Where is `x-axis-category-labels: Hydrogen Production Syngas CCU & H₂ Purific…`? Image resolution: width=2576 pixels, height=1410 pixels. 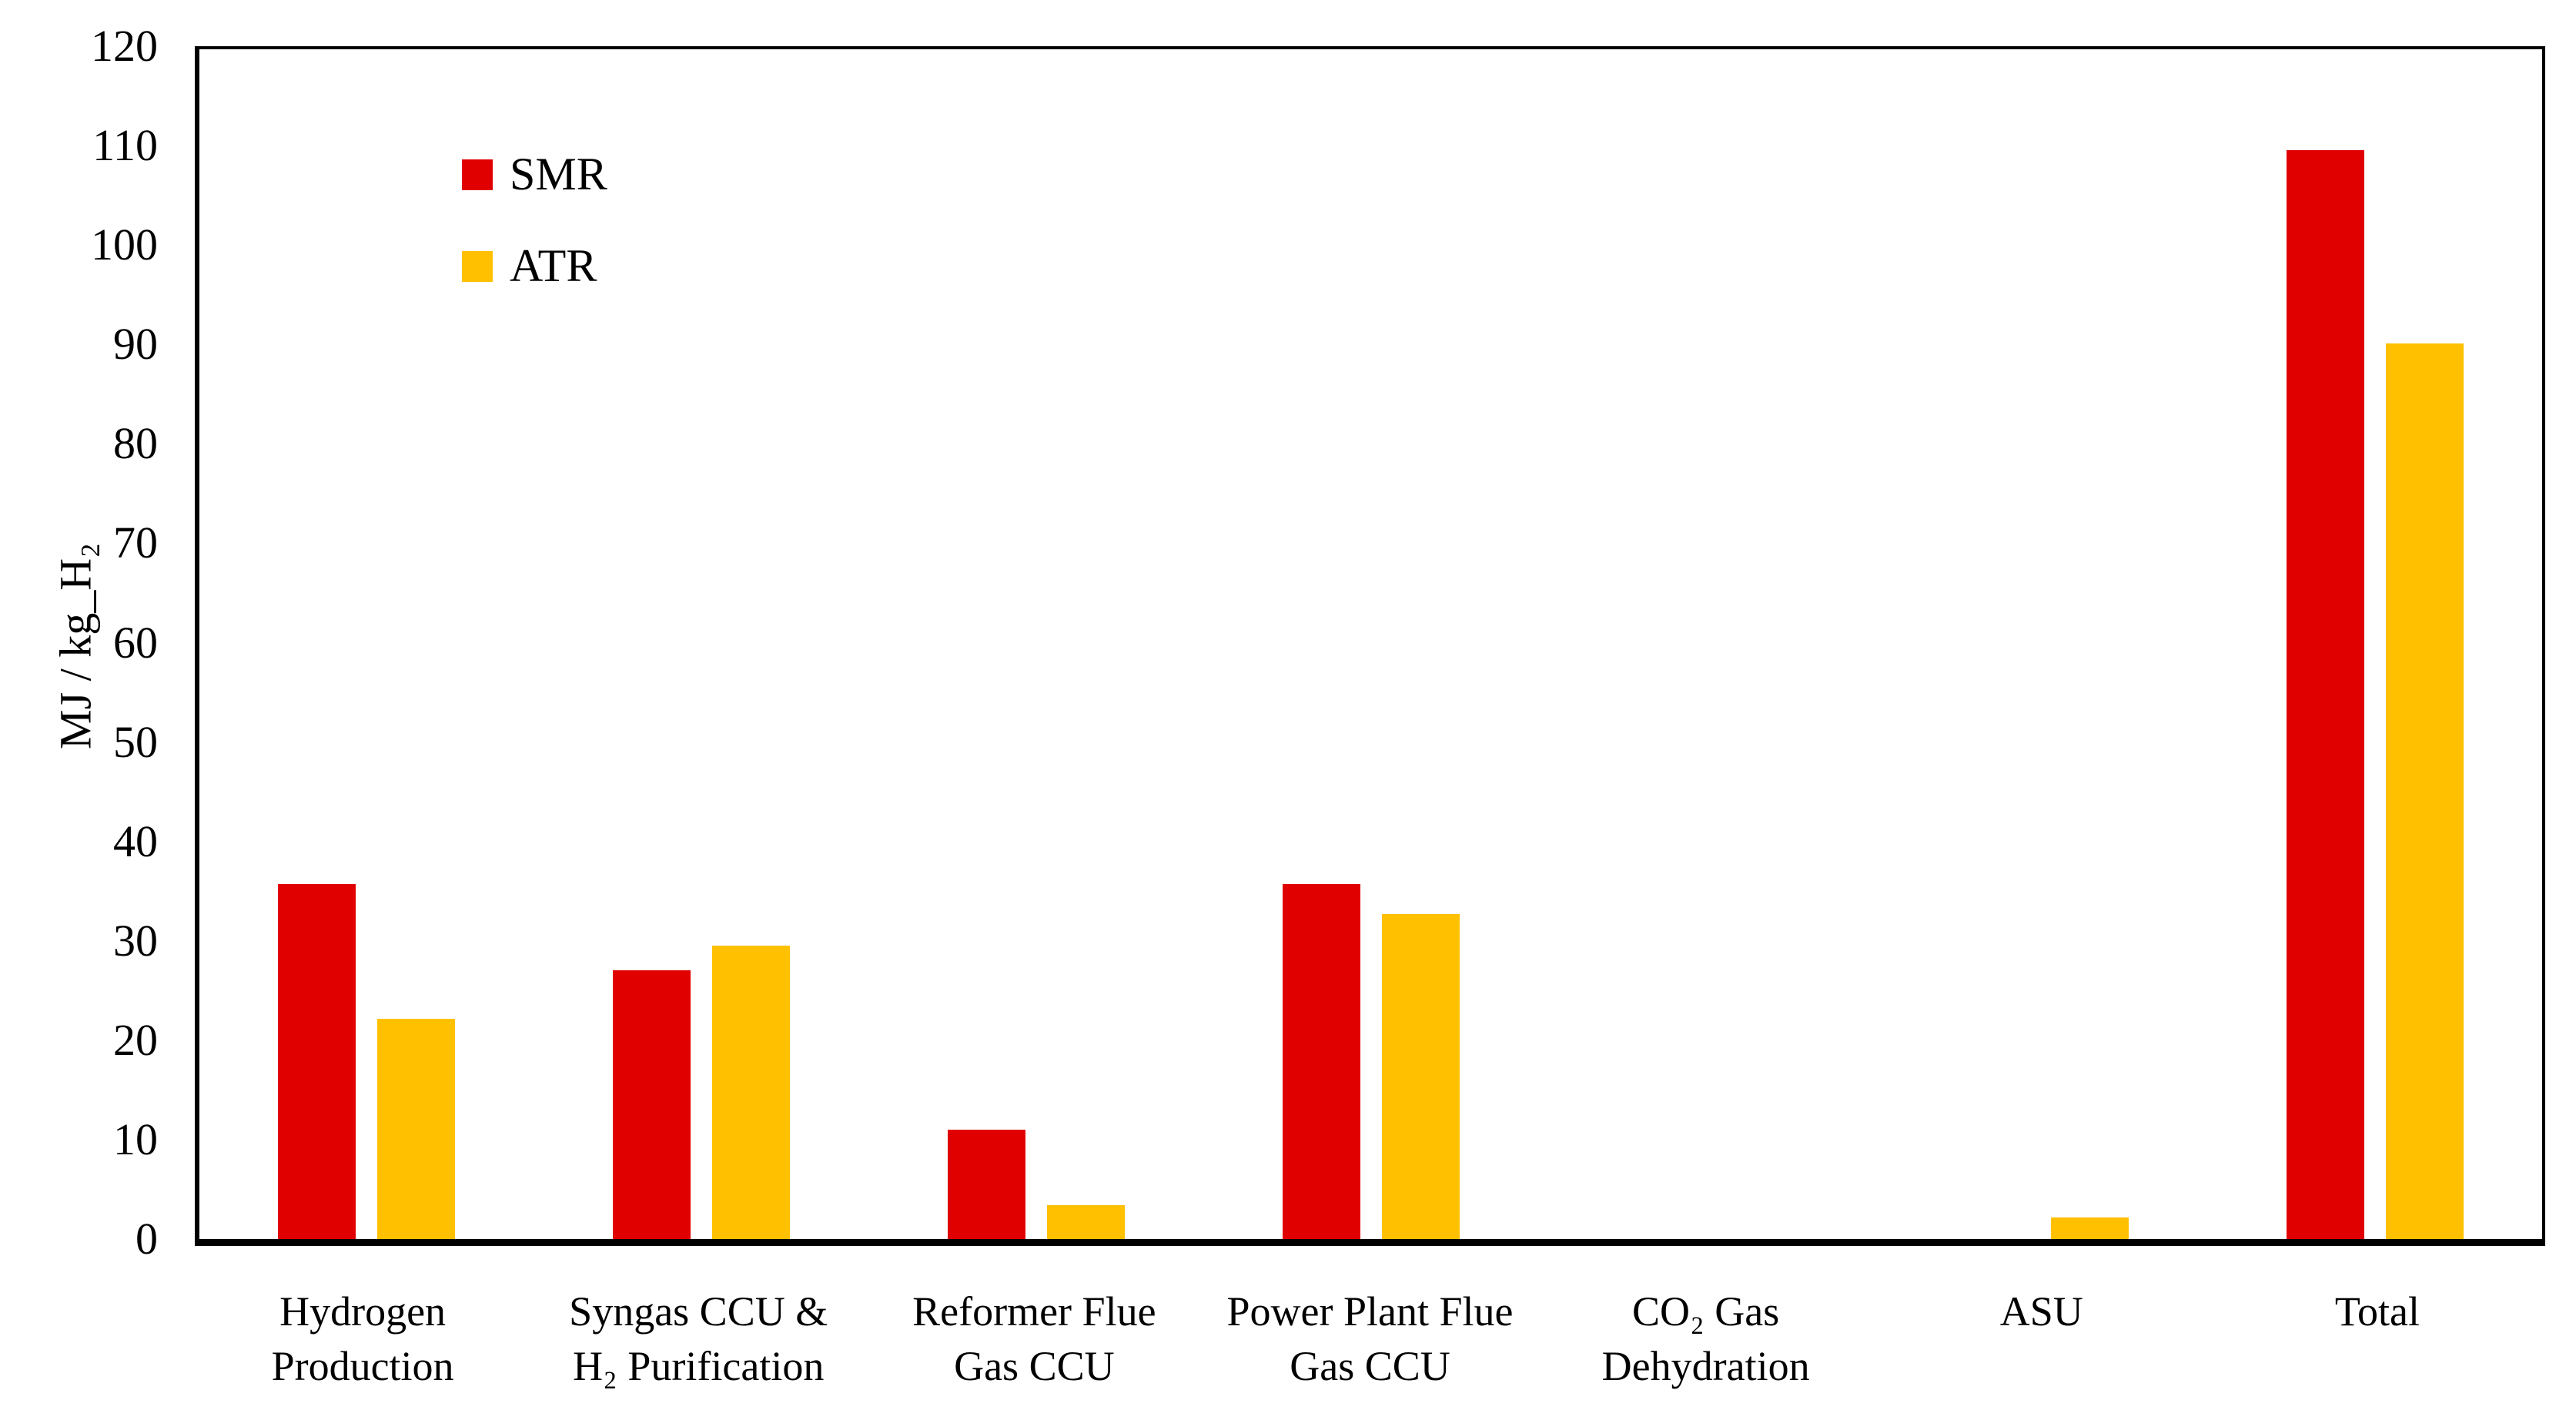 x-axis-category-labels: Hydrogen Production Syngas CCU & H₂ Purific… is located at coordinates (1370, 1339).